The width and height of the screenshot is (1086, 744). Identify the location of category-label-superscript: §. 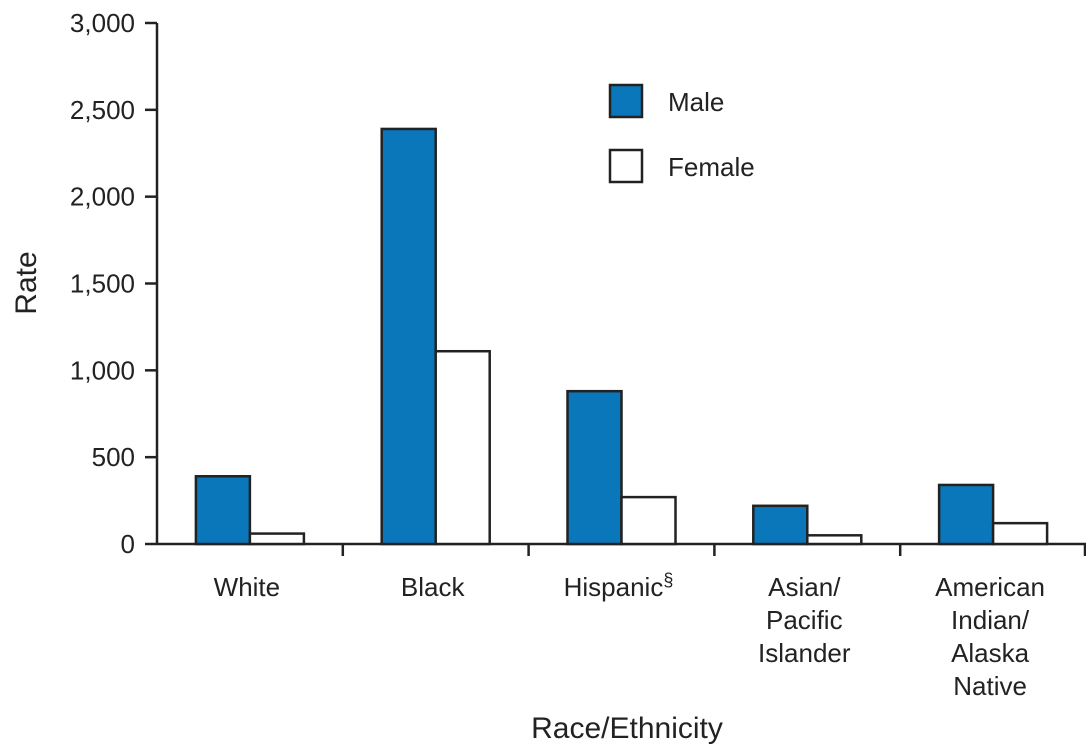
(668, 580).